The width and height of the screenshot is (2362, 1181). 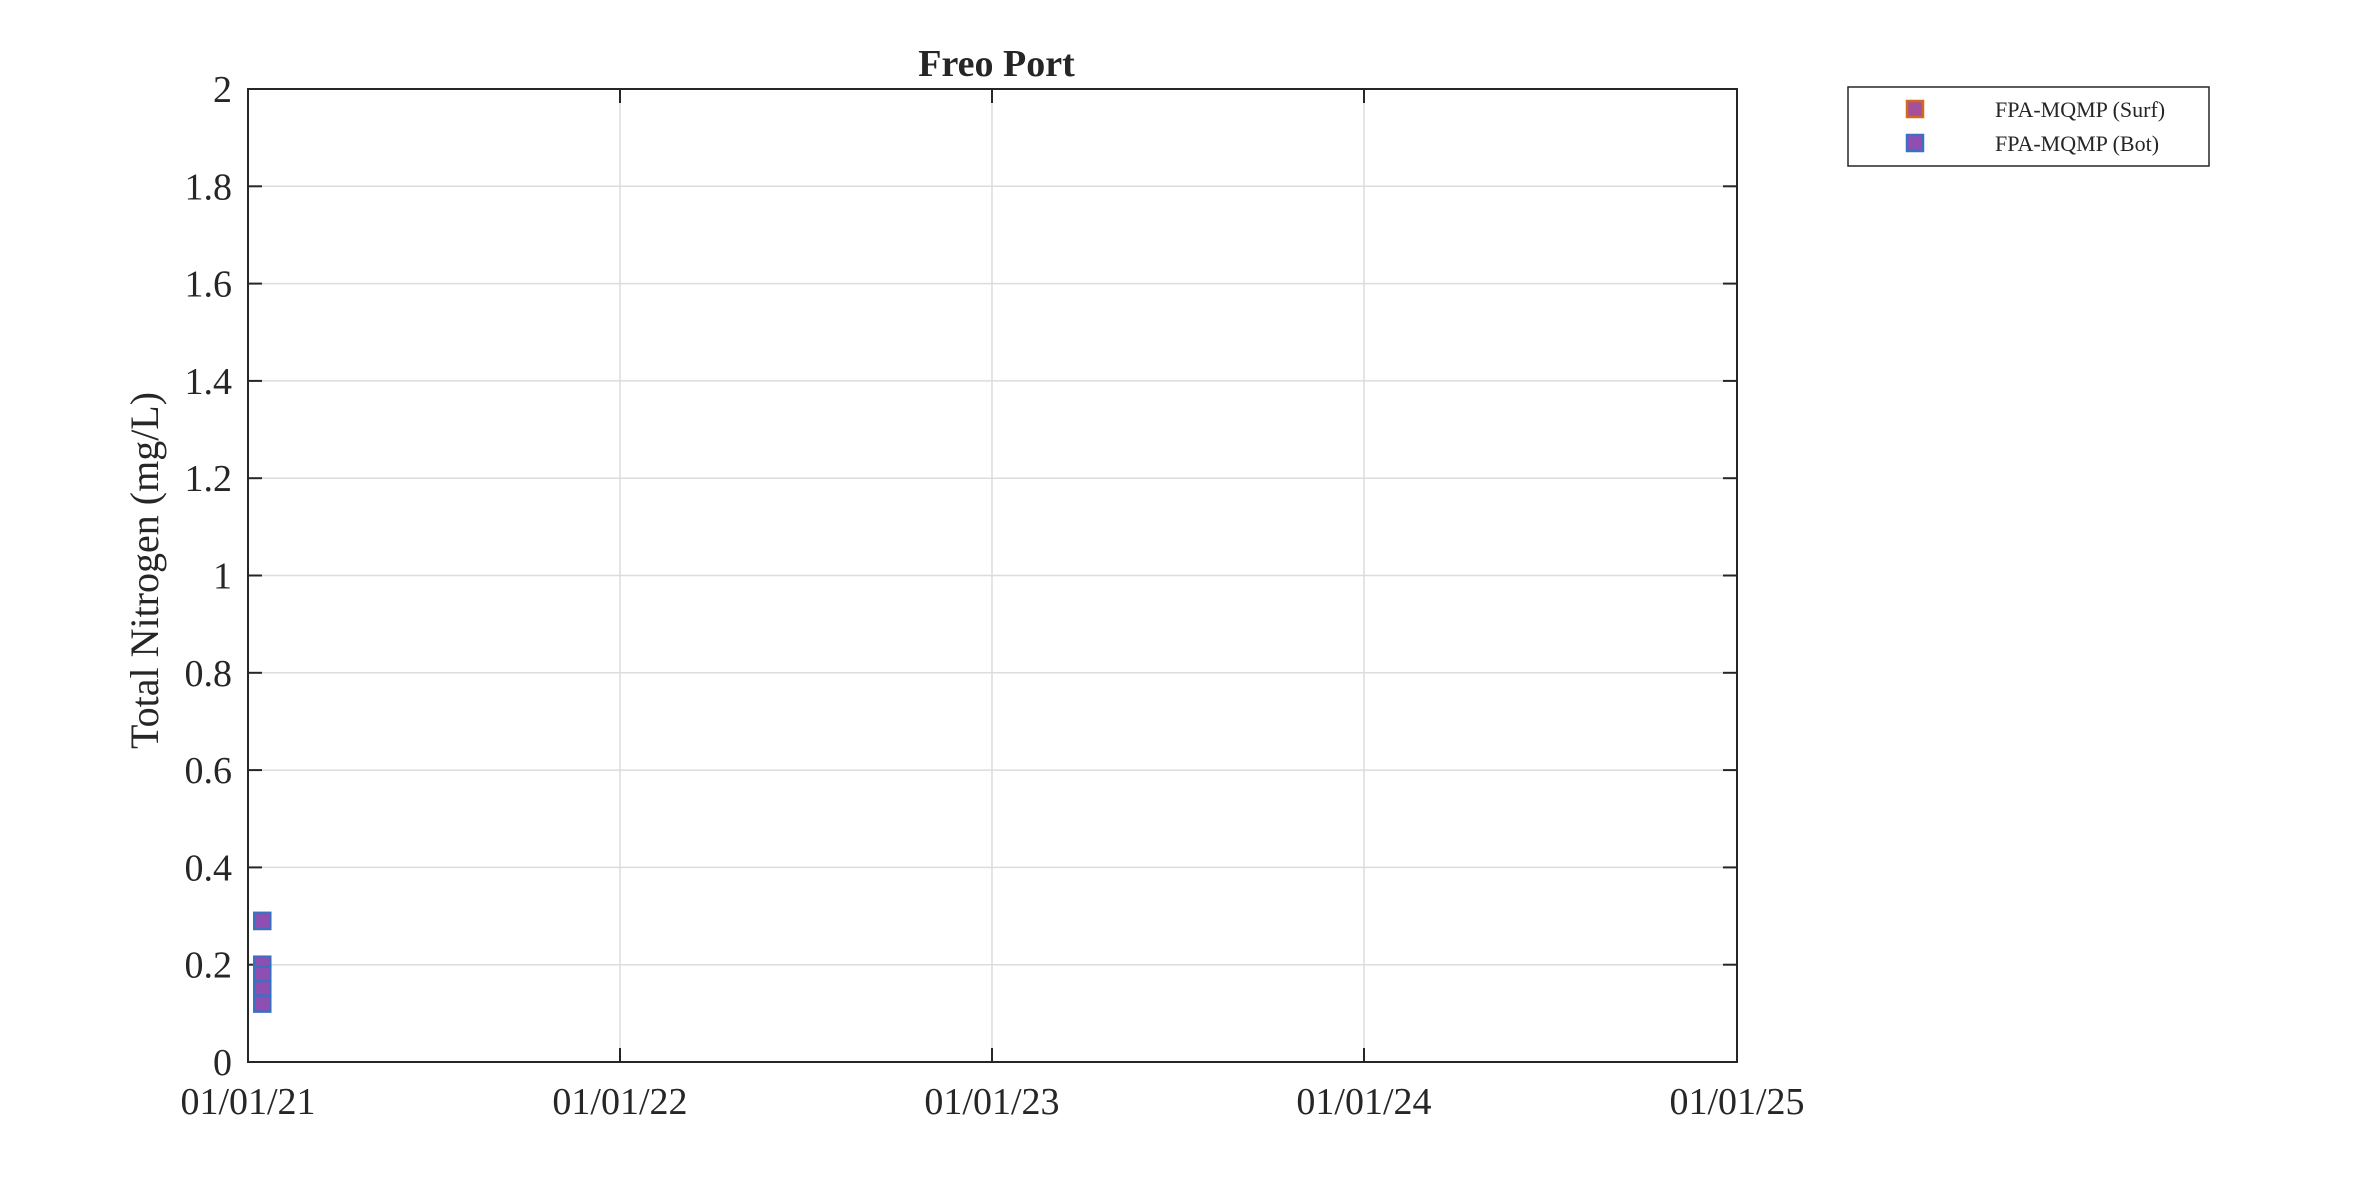 I want to click on chart-title: Freo Port, so click(x=996, y=64).